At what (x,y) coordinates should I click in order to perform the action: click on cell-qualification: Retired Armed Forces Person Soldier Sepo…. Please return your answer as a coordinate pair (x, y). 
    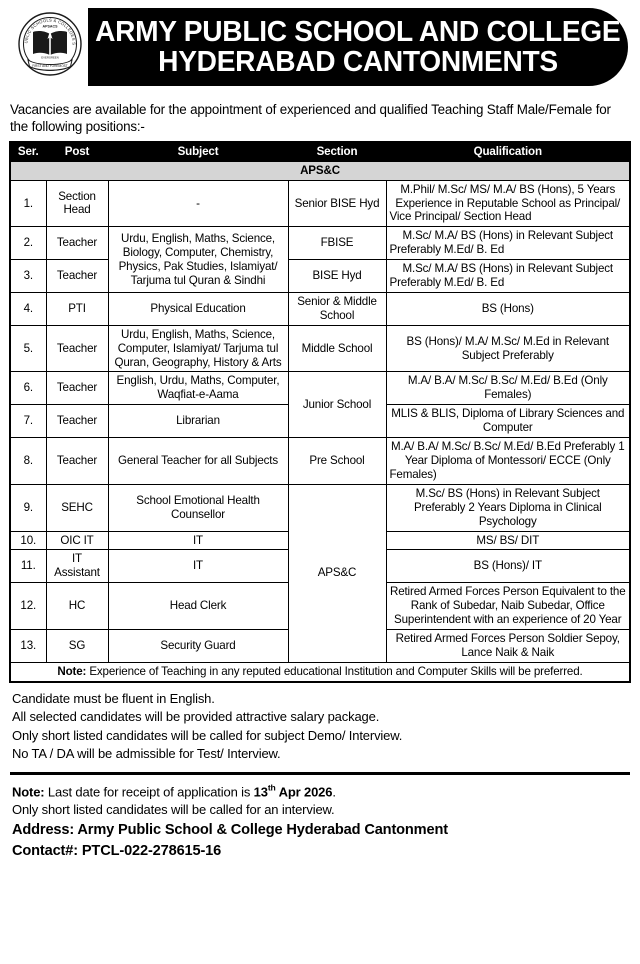
    Looking at the image, I should click on (508, 645).